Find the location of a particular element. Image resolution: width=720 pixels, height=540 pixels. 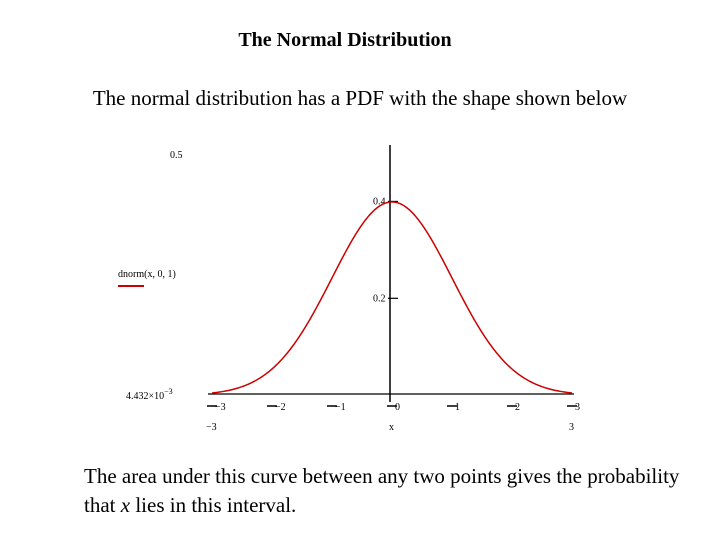

x-tick-label: −1 is located at coordinates (340, 407).